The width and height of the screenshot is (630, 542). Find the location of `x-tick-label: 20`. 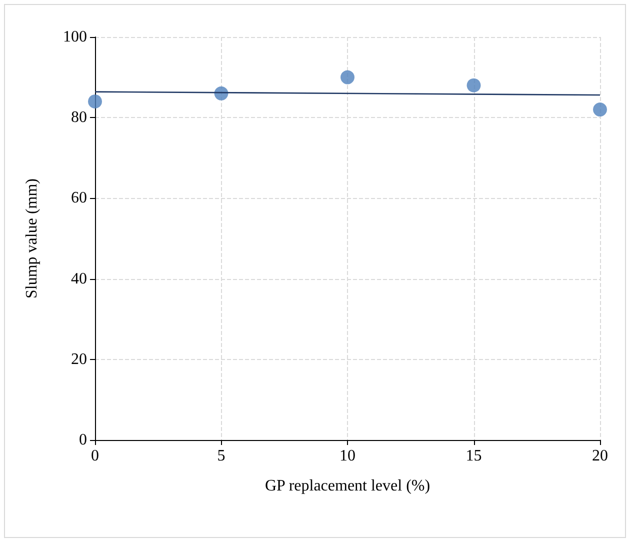

x-tick-label: 20 is located at coordinates (600, 456).